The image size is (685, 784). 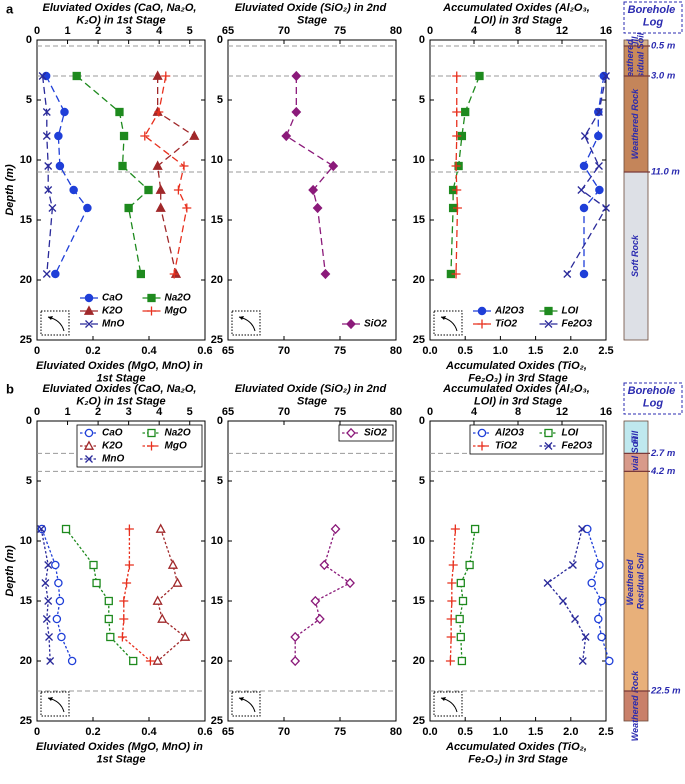 I want to click on y-tick-label: 5, so click(x=422, y=481).